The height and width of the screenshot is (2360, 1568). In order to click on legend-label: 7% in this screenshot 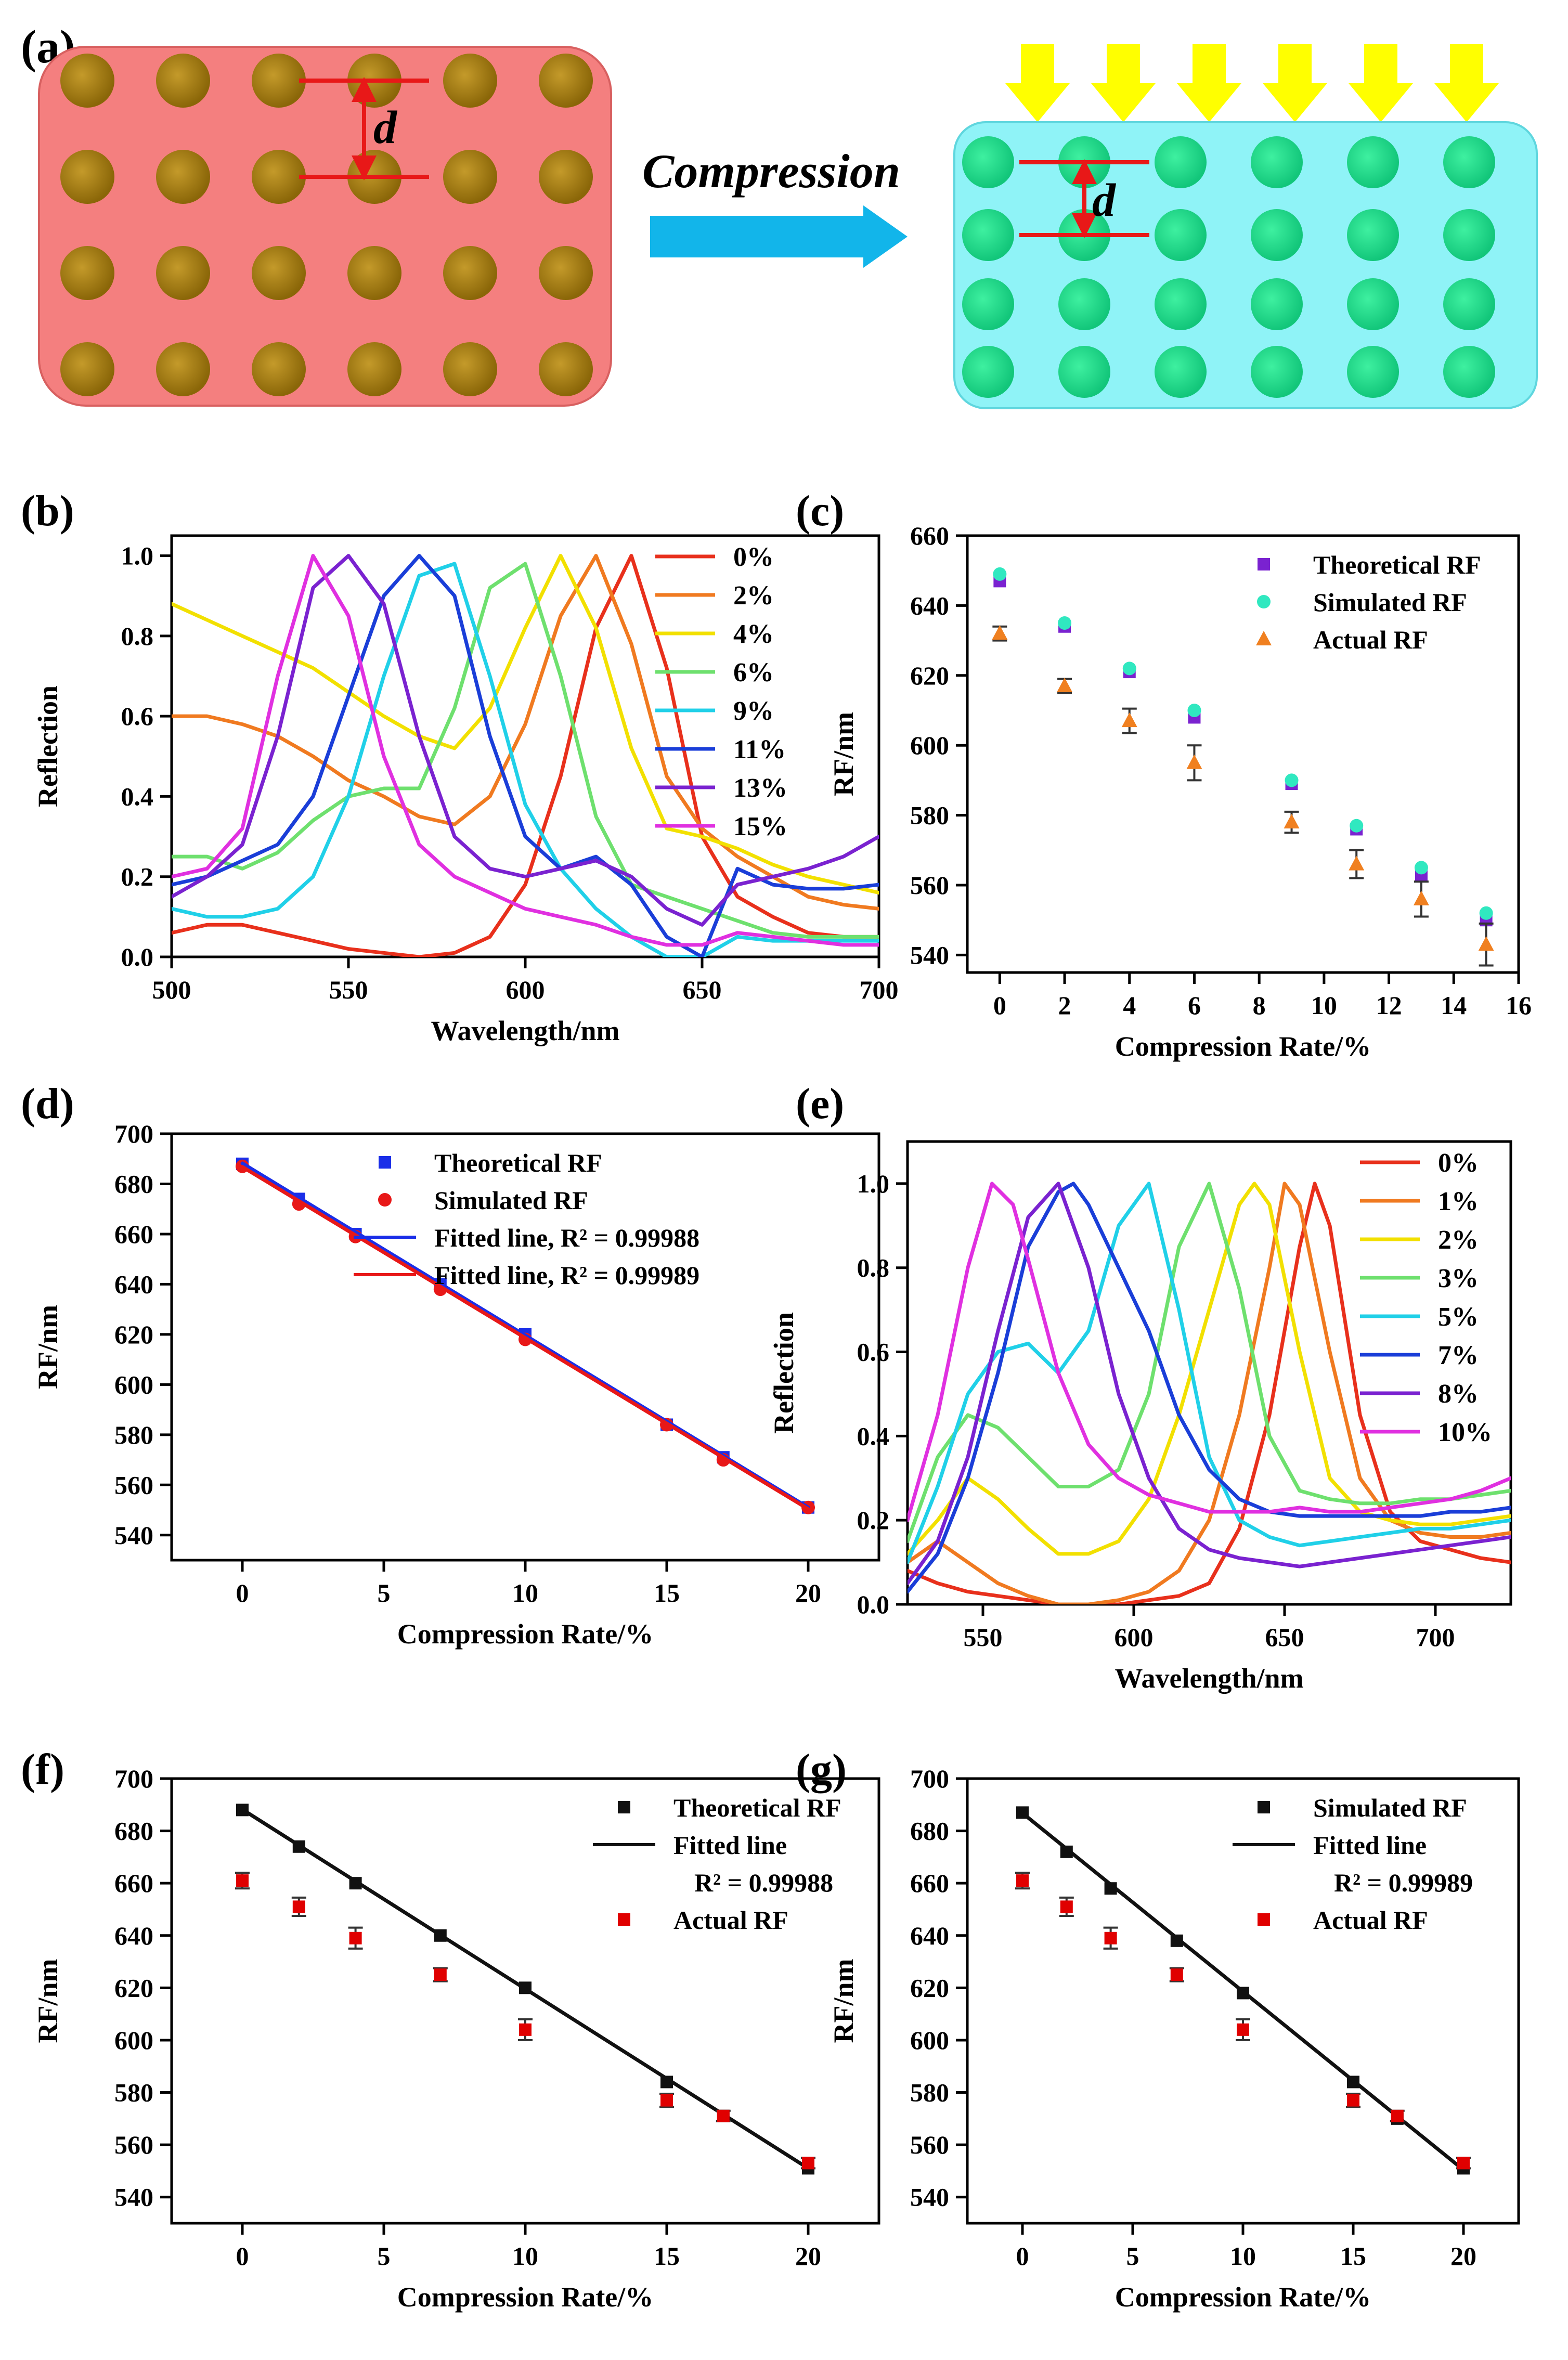, I will do `click(1458, 1356)`.